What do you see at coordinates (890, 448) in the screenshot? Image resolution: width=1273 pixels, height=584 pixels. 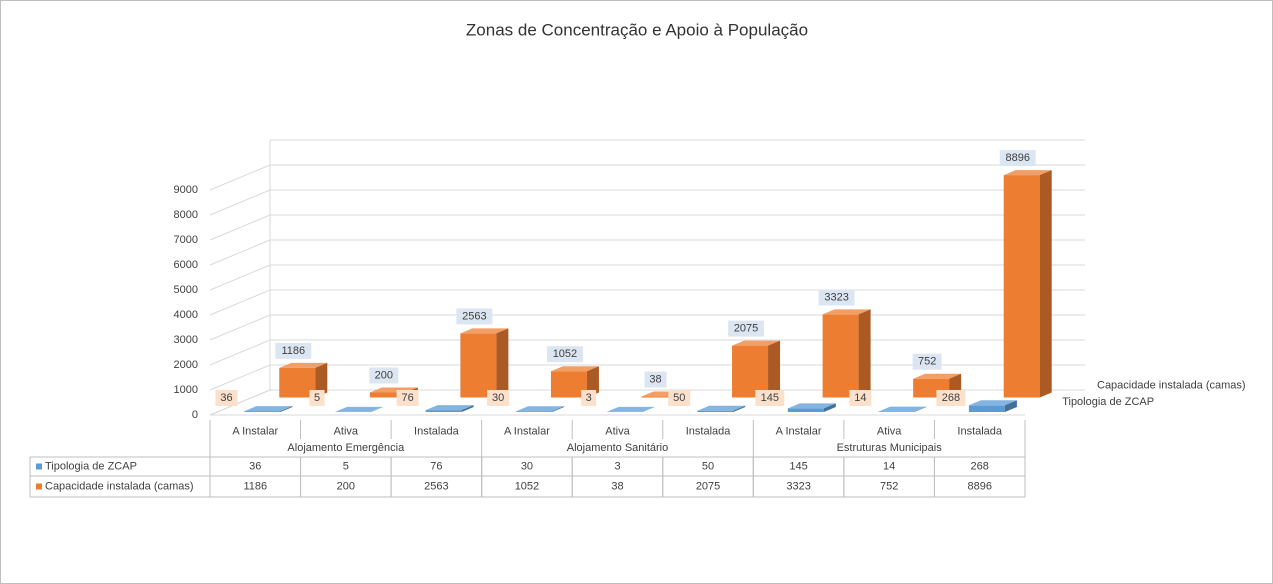 I see `group-label: Estruturas Municipais` at bounding box center [890, 448].